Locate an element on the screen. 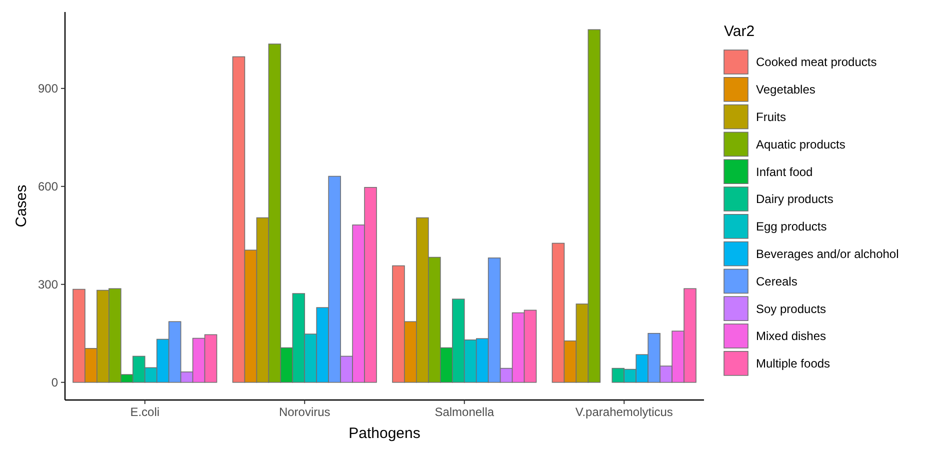 This screenshot has height=452, width=940. legend-label: Aquatic products is located at coordinates (801, 144).